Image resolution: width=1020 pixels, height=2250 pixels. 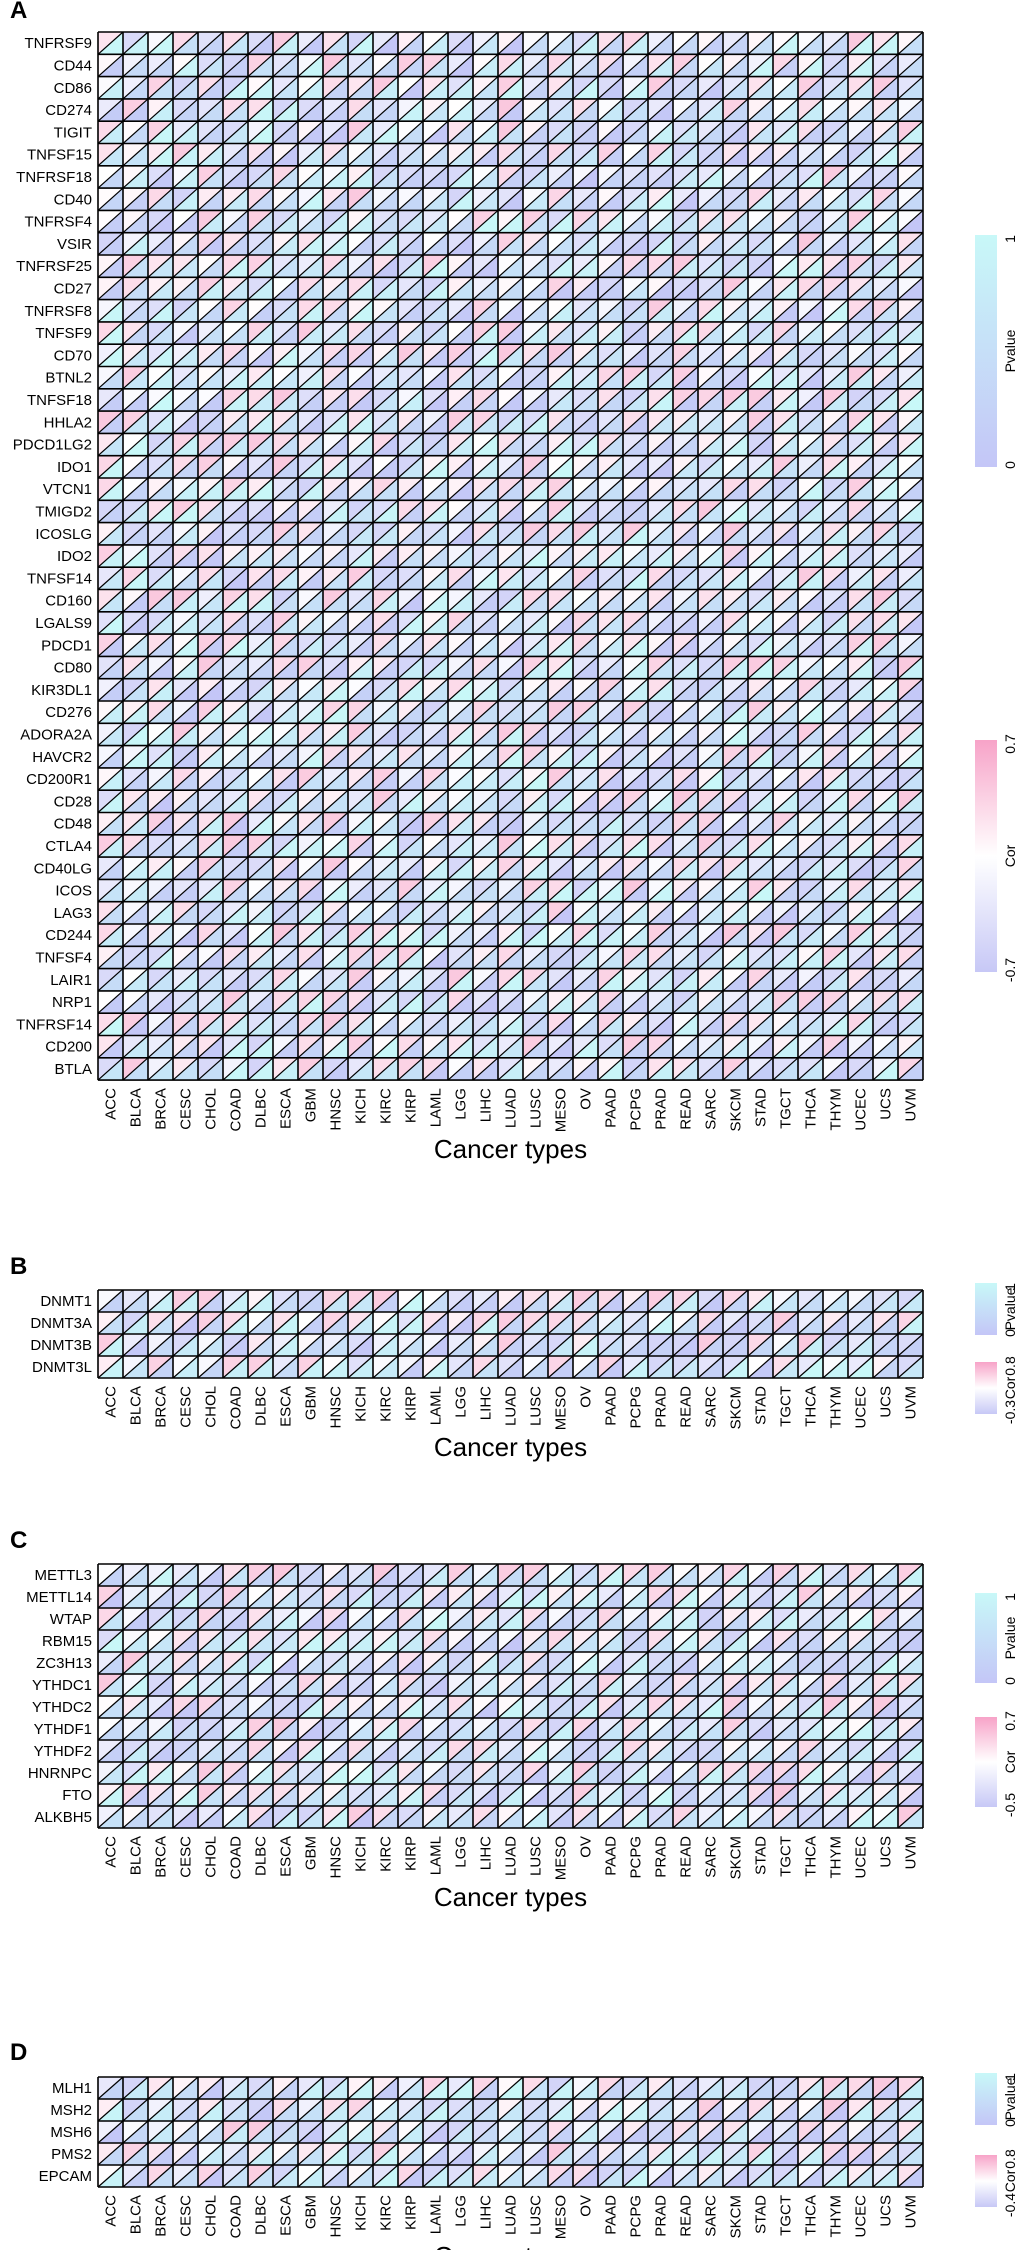 What do you see at coordinates (54, 177) in the screenshot?
I see `row-label: TNFRSF18` at bounding box center [54, 177].